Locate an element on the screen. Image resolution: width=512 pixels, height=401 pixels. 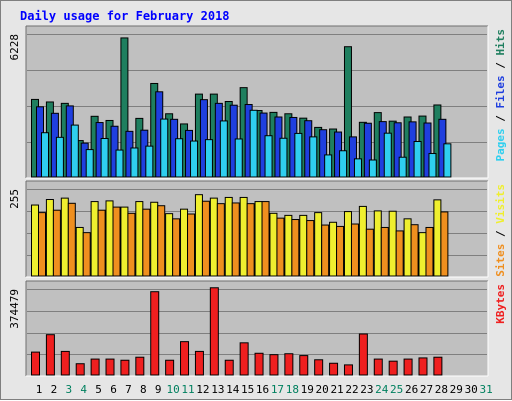
x-tick-label: 18 is located at coordinates (292, 389).